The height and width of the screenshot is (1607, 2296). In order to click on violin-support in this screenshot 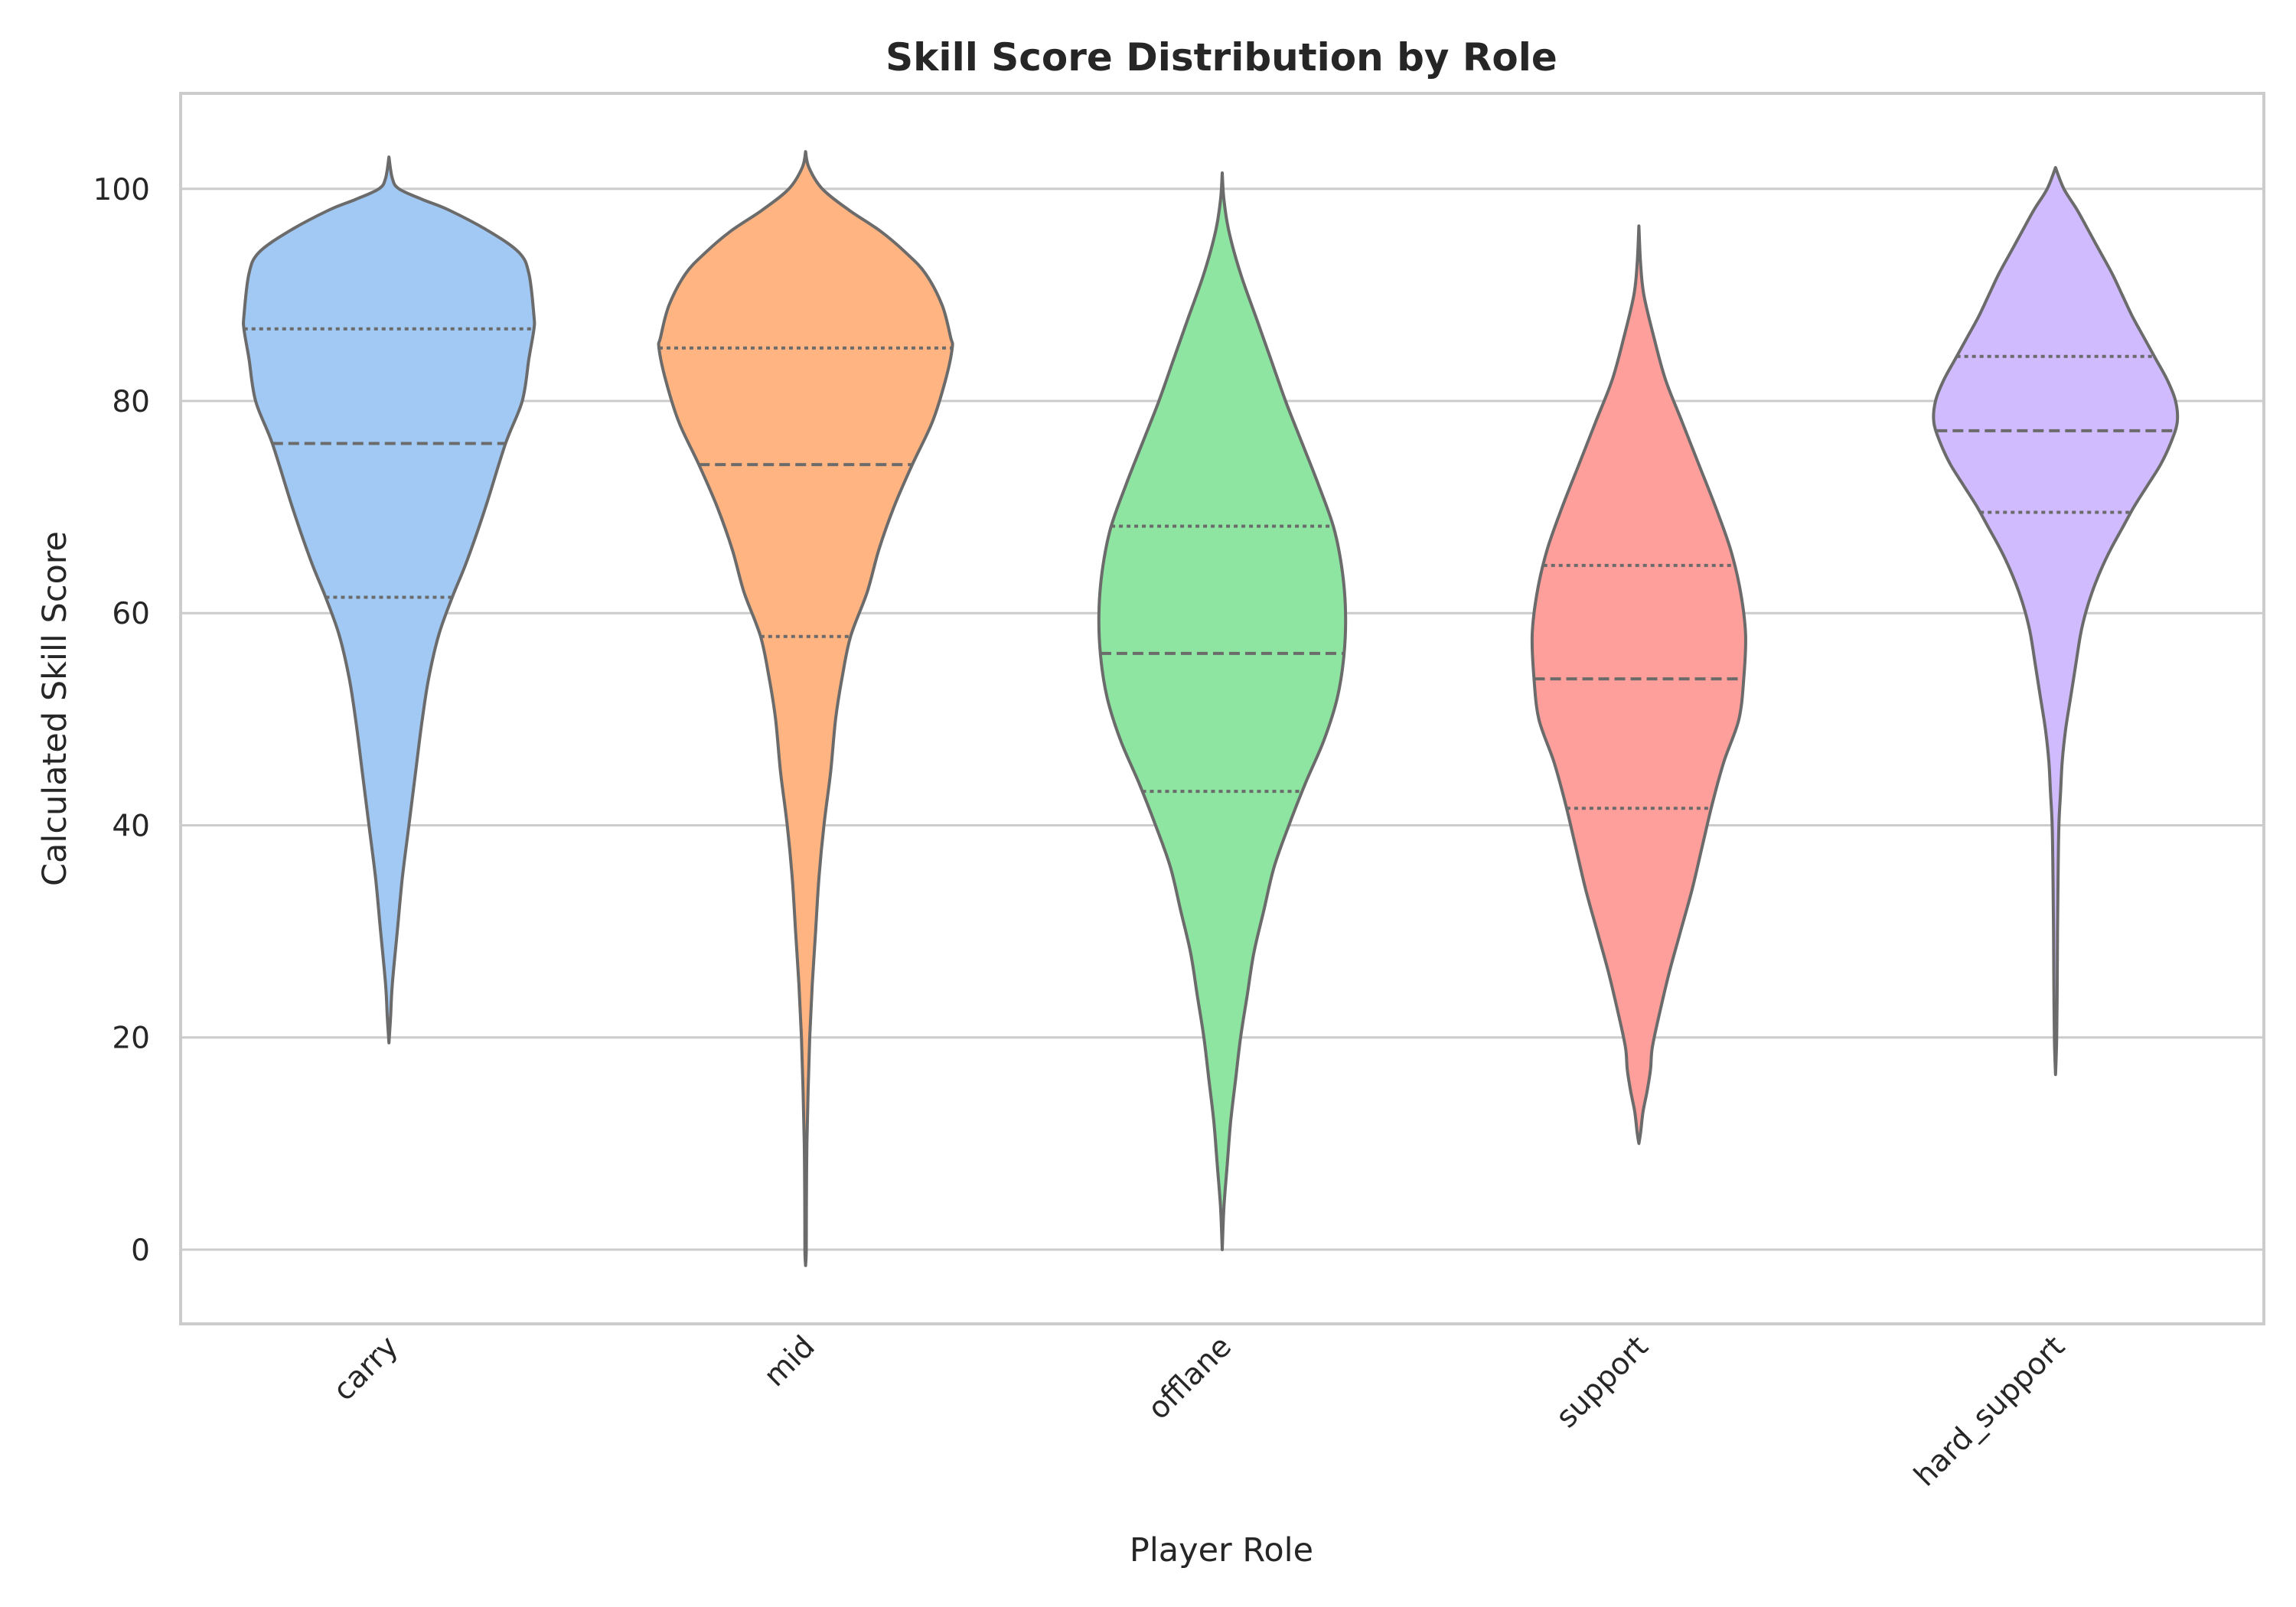, I will do `click(1638, 685)`.